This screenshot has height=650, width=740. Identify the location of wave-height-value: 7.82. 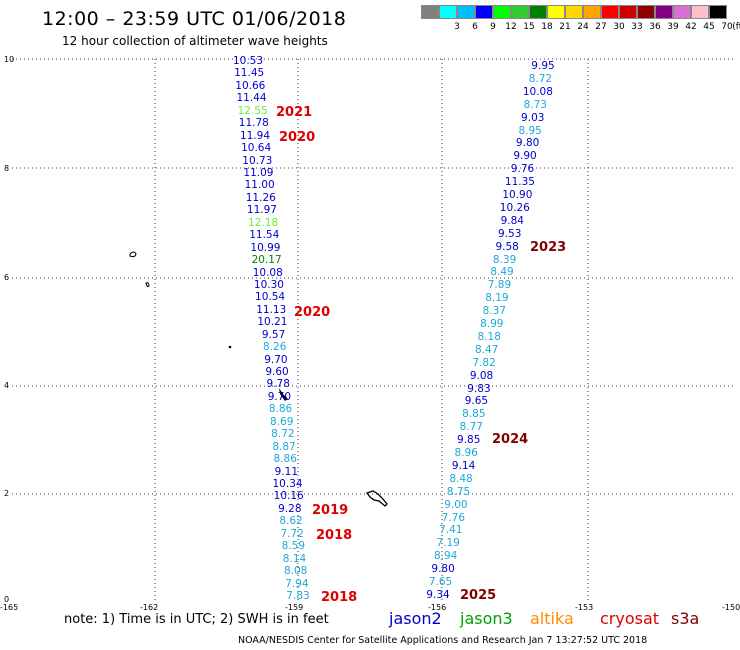
(484, 362).